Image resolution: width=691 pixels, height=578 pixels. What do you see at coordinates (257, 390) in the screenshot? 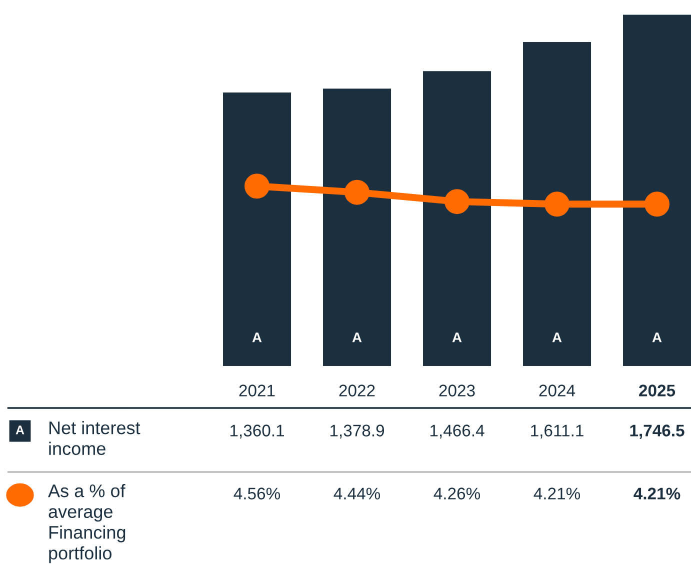
I see `x-tick-label: 2021` at bounding box center [257, 390].